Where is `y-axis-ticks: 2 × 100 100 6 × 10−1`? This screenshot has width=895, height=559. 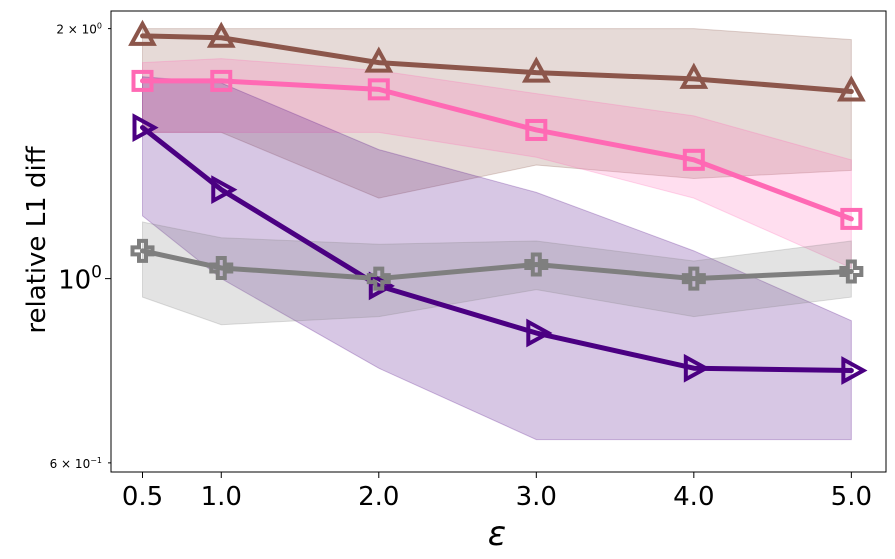 y-axis-ticks: 2 × 100 100 6 × 10−1 is located at coordinates (80, 246).